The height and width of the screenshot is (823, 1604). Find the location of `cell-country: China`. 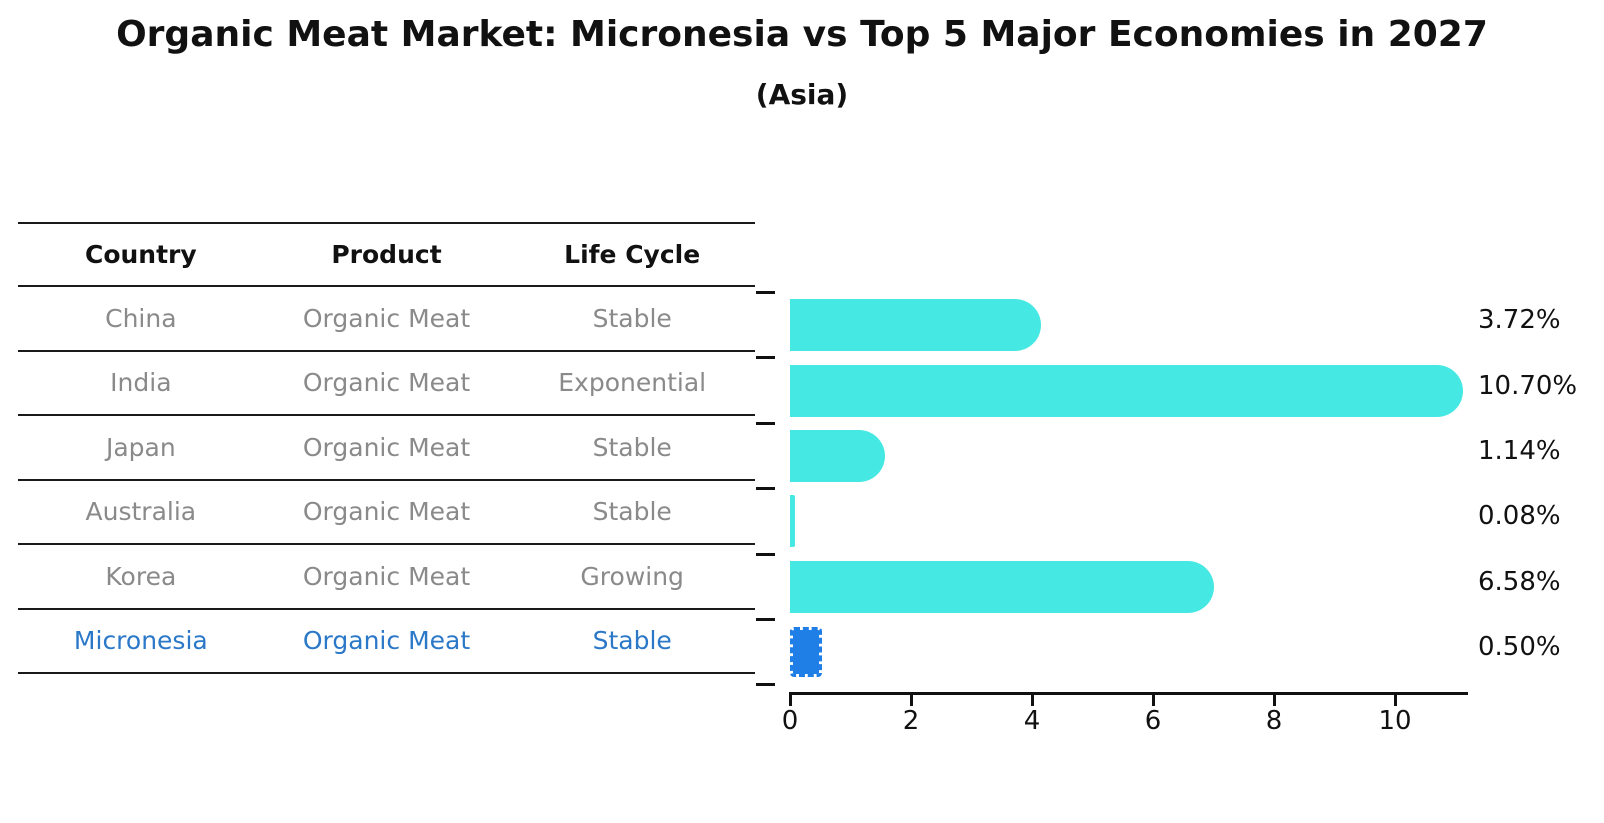

cell-country: China is located at coordinates (141, 318).